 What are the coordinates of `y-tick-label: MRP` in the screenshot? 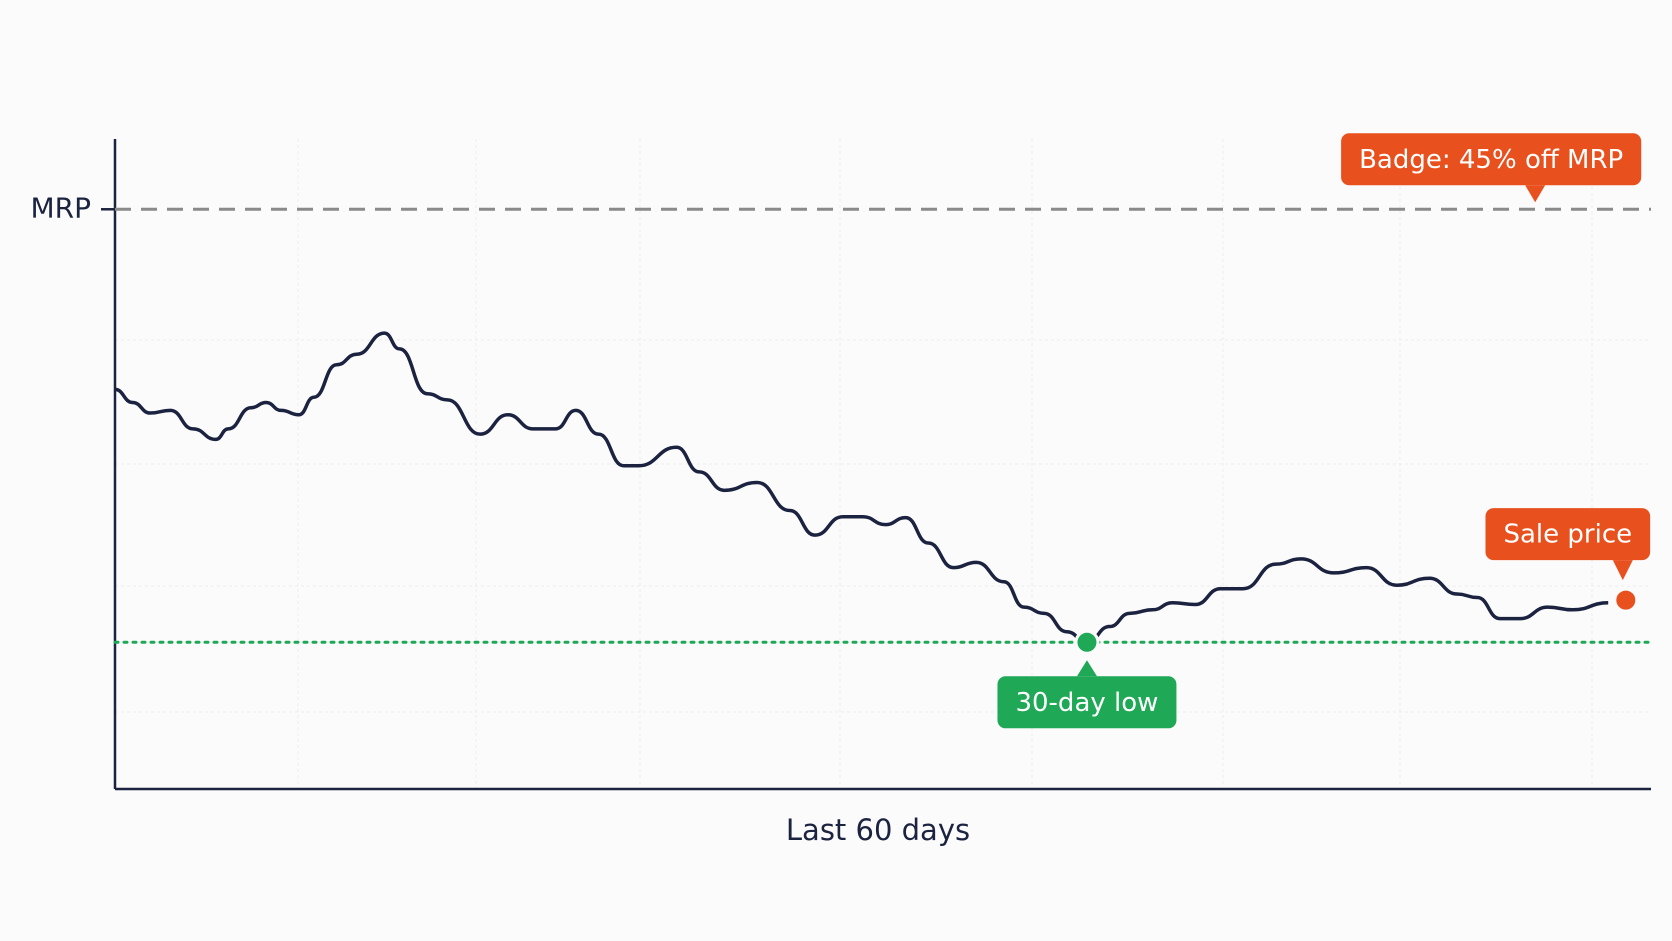 It's located at (61, 207).